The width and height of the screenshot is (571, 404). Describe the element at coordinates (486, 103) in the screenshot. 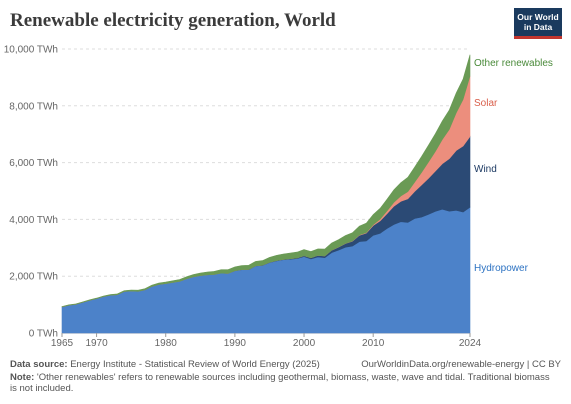

I see `series-label-solar: Solar` at that location.